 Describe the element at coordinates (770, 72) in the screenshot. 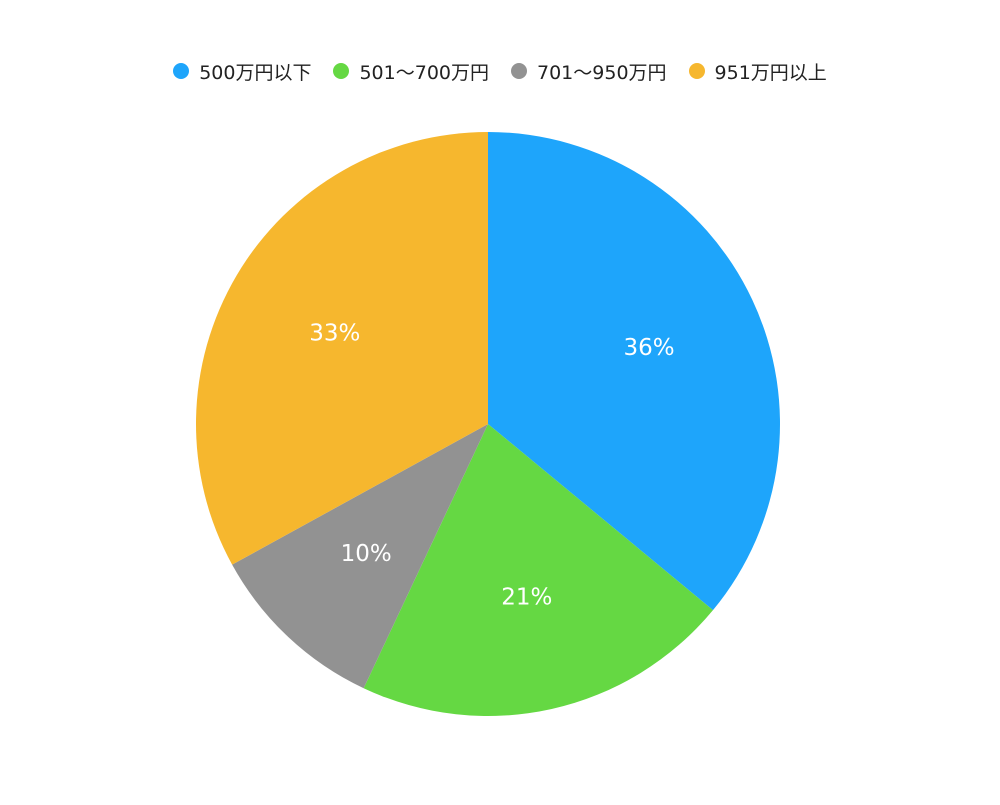

I see `legend-label-3: 951万円以上` at that location.